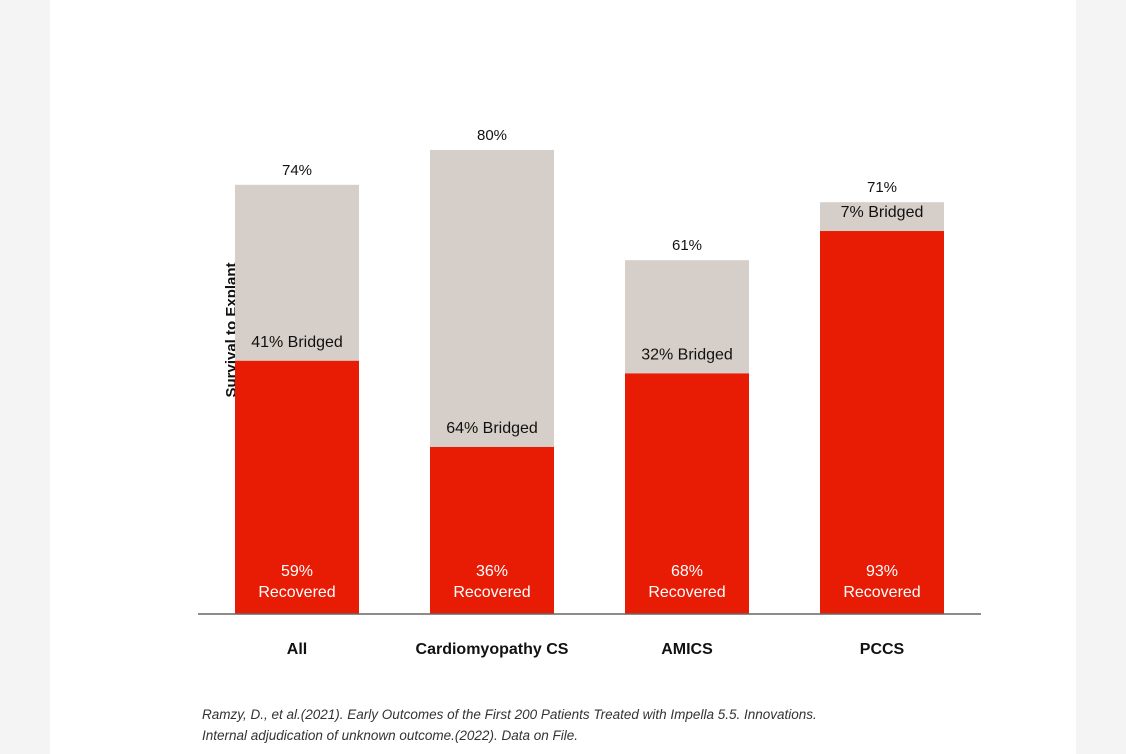 The image size is (1126, 754). I want to click on x-tick-label: AMICS, so click(687, 649).